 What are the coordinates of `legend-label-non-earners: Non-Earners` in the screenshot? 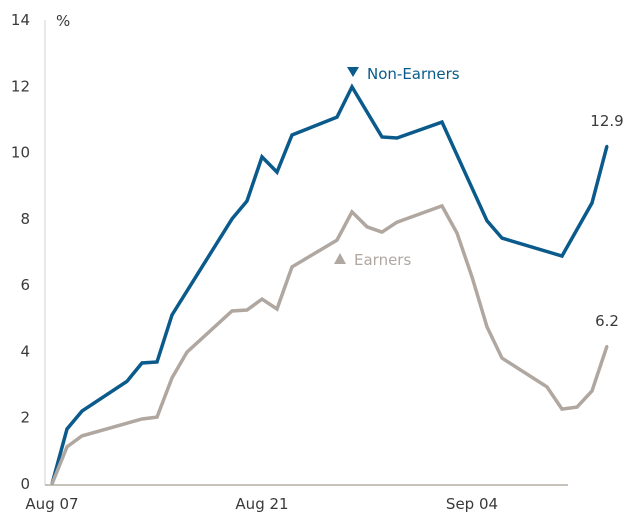 It's located at (413, 74).